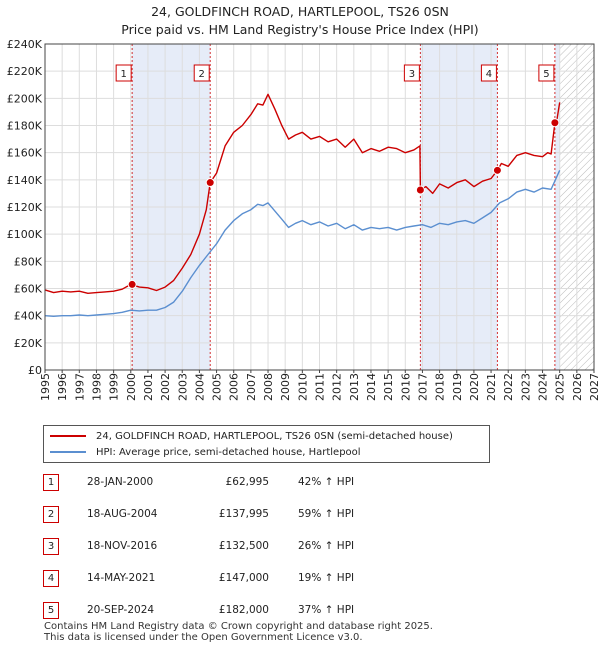  What do you see at coordinates (199, 387) in the screenshot?
I see `x-tick-label: 2004` at bounding box center [199, 387].